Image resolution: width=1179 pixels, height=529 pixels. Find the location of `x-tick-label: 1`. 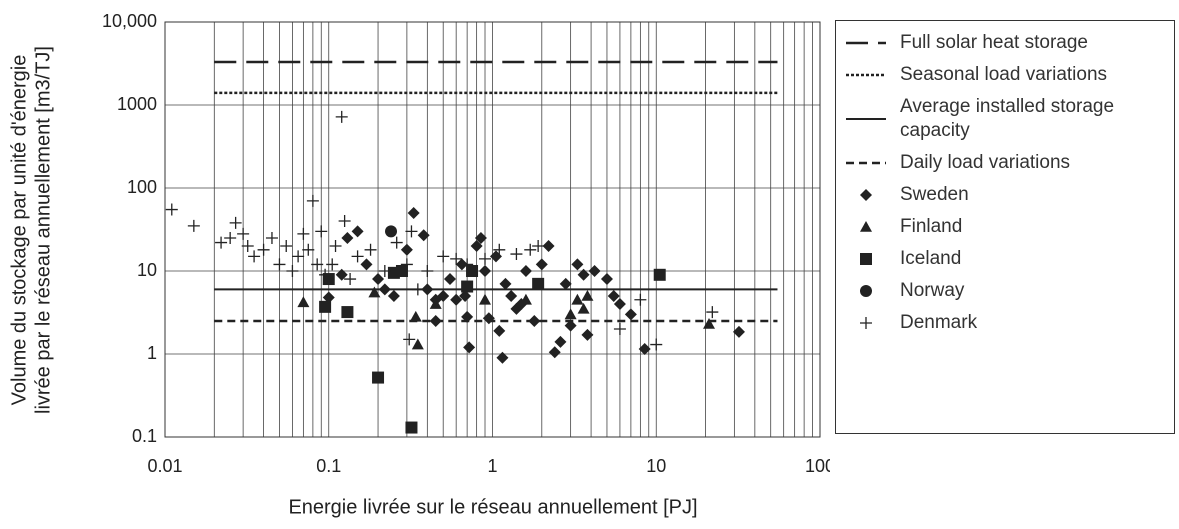

x-tick-label: 1 is located at coordinates (492, 466).